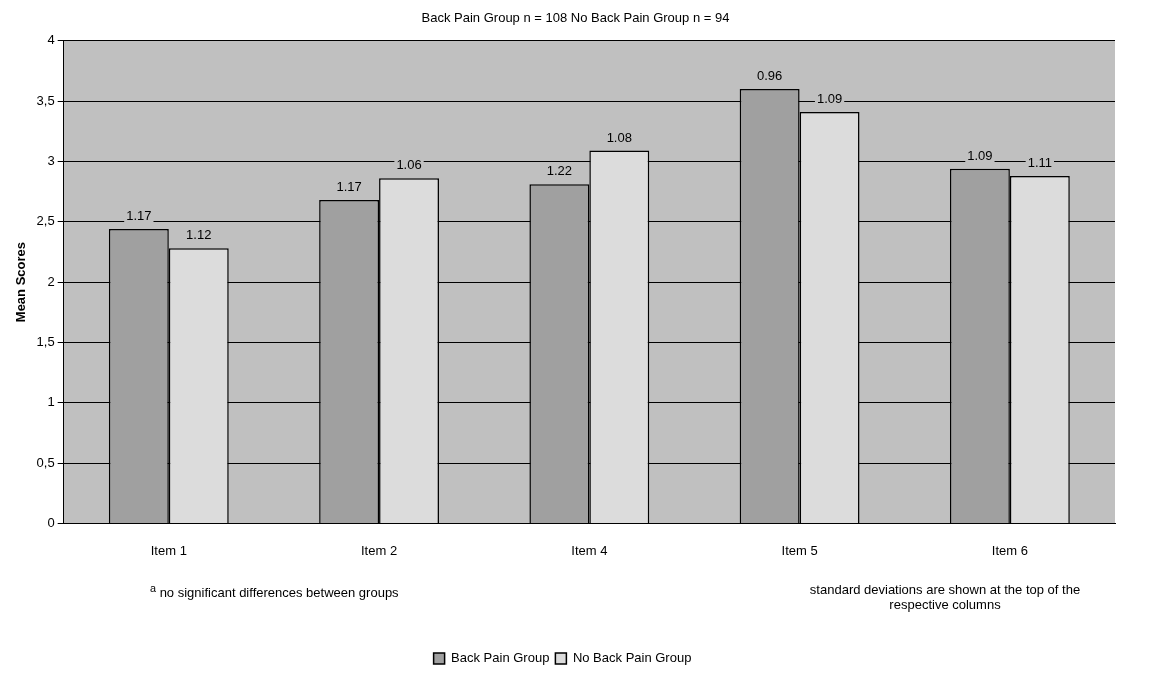 Image resolution: width=1151 pixels, height=677 pixels. What do you see at coordinates (51, 40) in the screenshot?
I see `y-tick-label: 4` at bounding box center [51, 40].